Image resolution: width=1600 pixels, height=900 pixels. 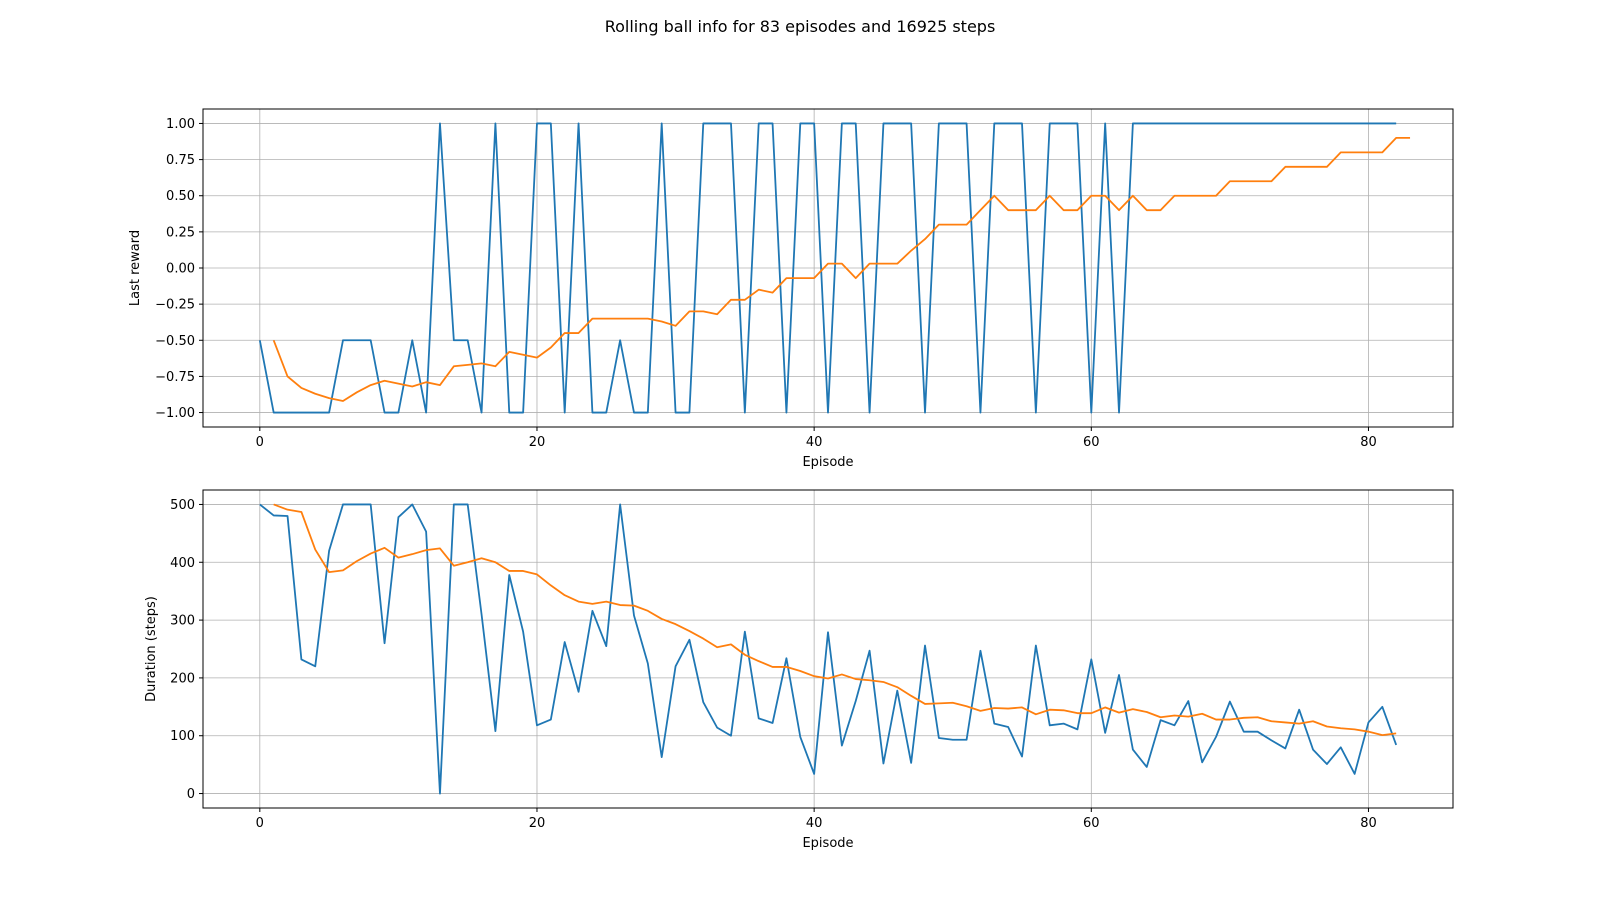 What do you see at coordinates (180, 269) in the screenshot?
I see `reward-y-tick-label: 0.00` at bounding box center [180, 269].